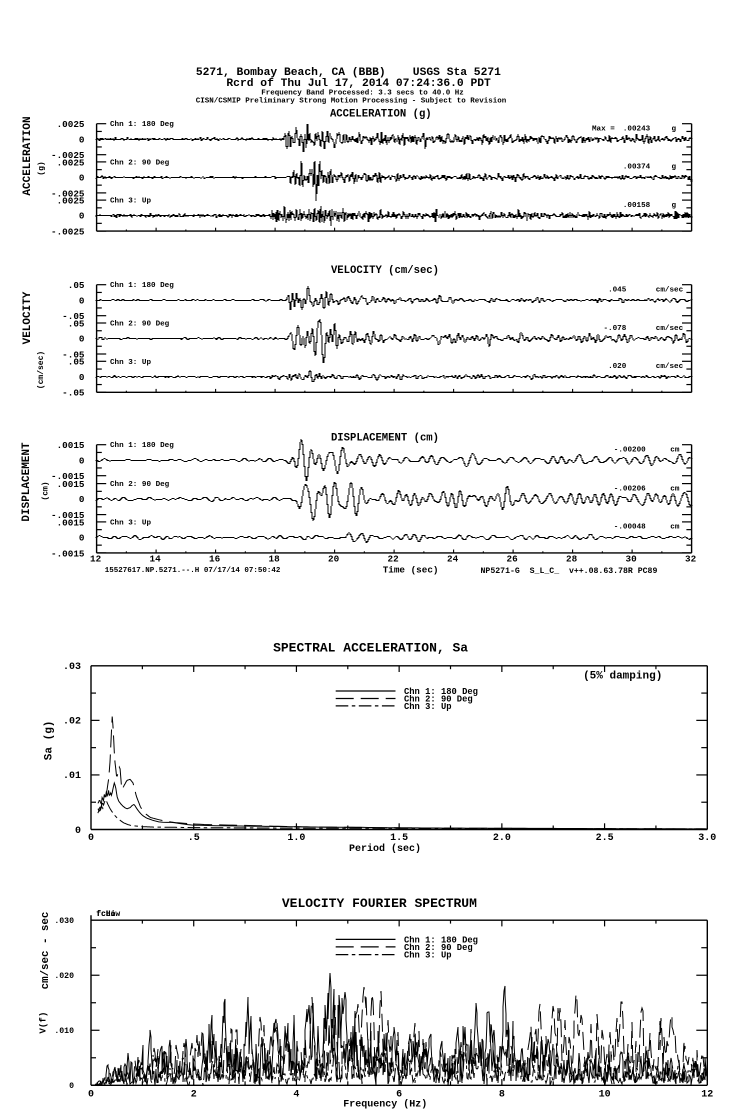  I want to click on svg-text: fcHi, so click(105, 914).